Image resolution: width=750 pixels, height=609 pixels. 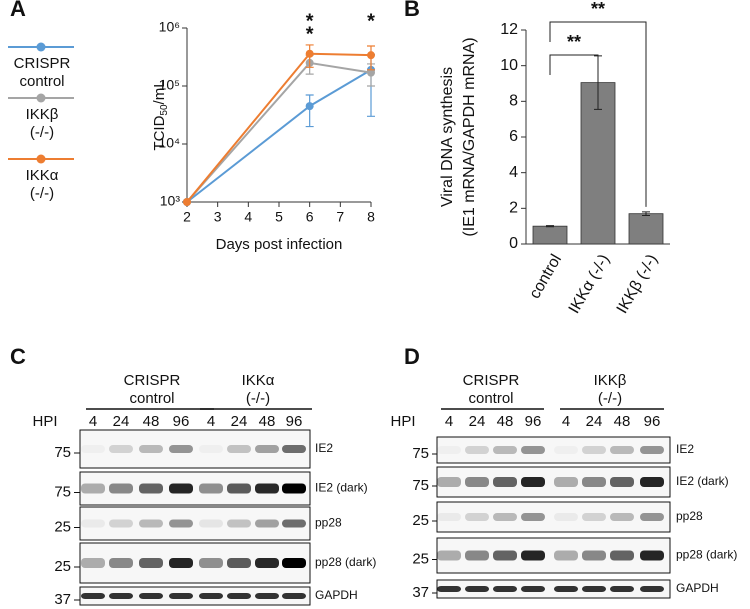 What do you see at coordinates (509, 65) in the screenshot?
I see `y-tick-label: 10` at bounding box center [509, 65].